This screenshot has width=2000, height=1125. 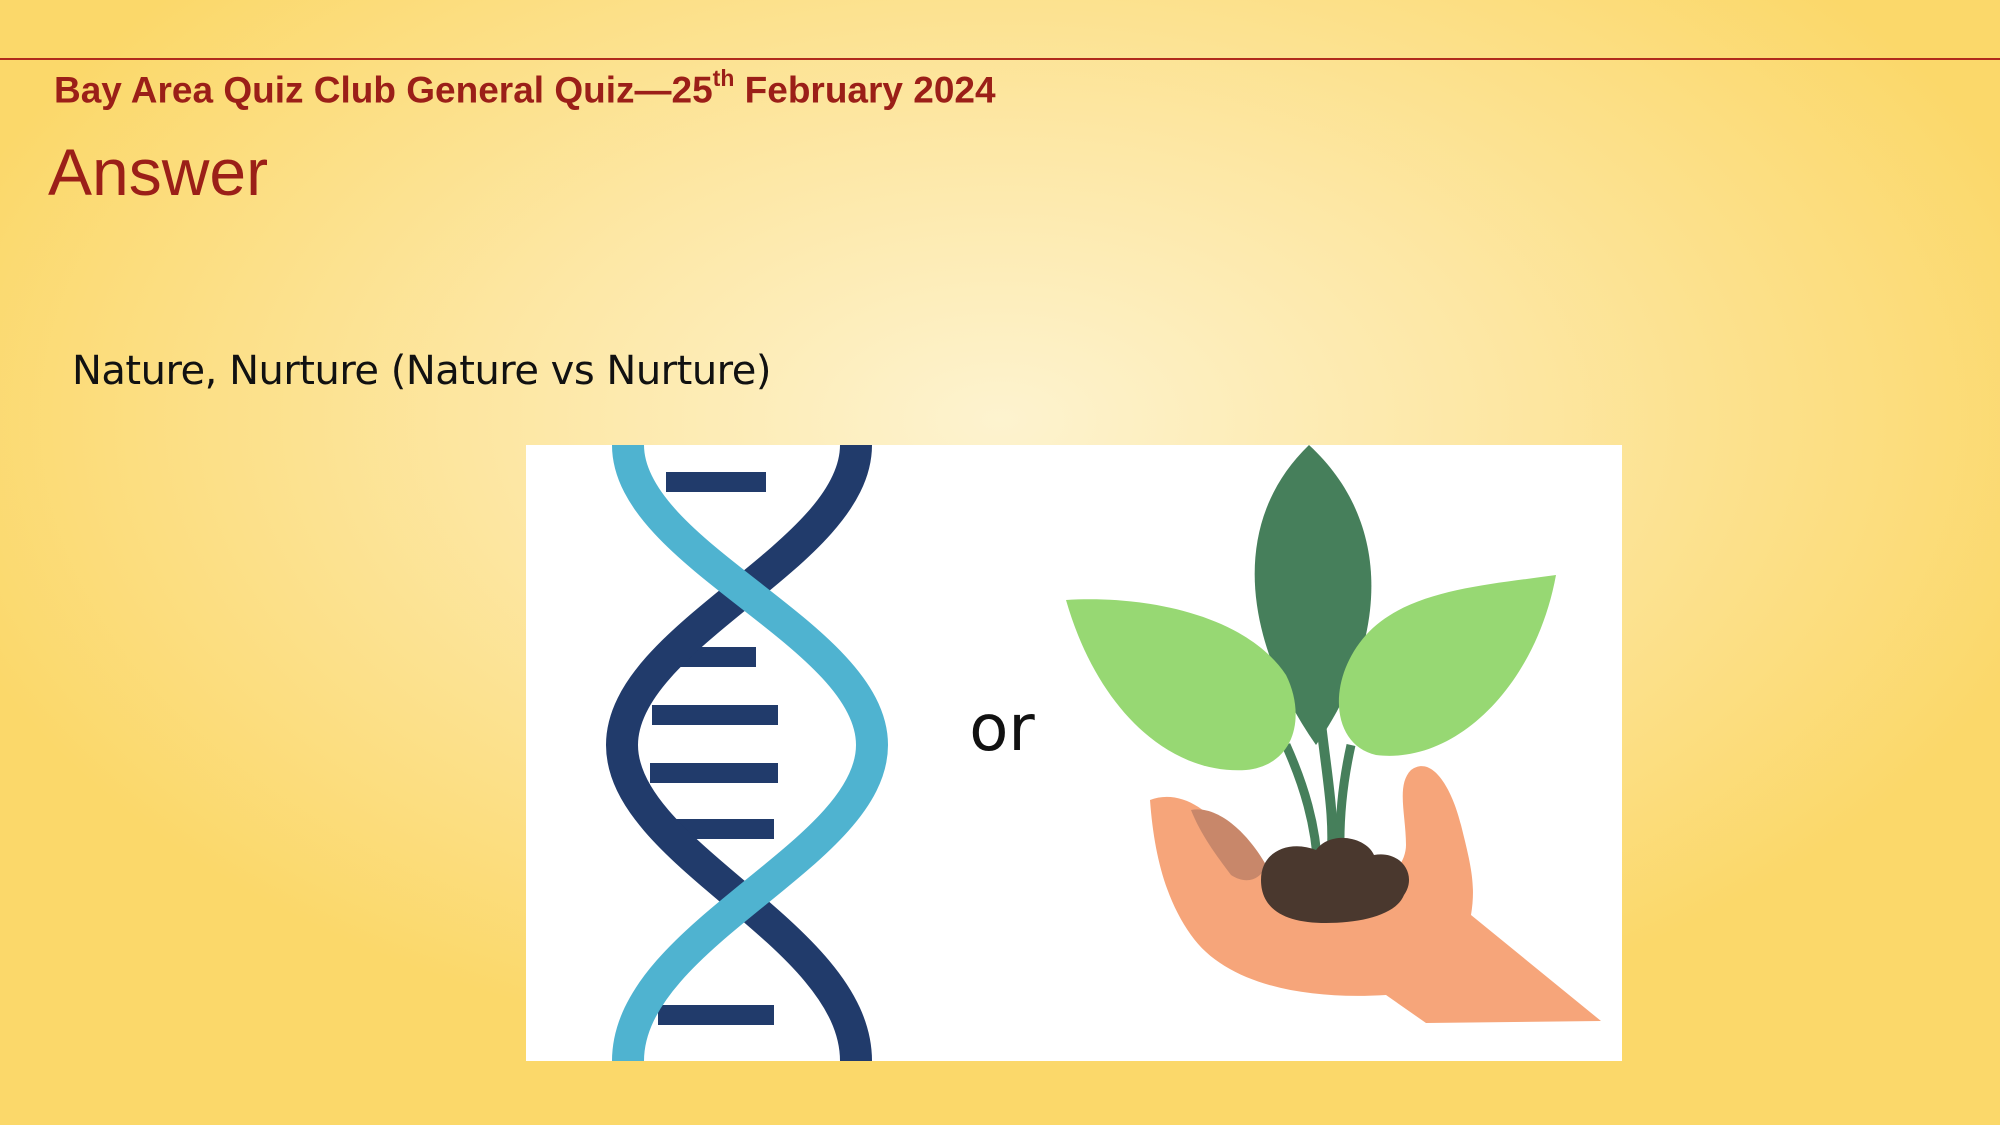 What do you see at coordinates (723, 78) in the screenshot?
I see `header-superscript: th` at bounding box center [723, 78].